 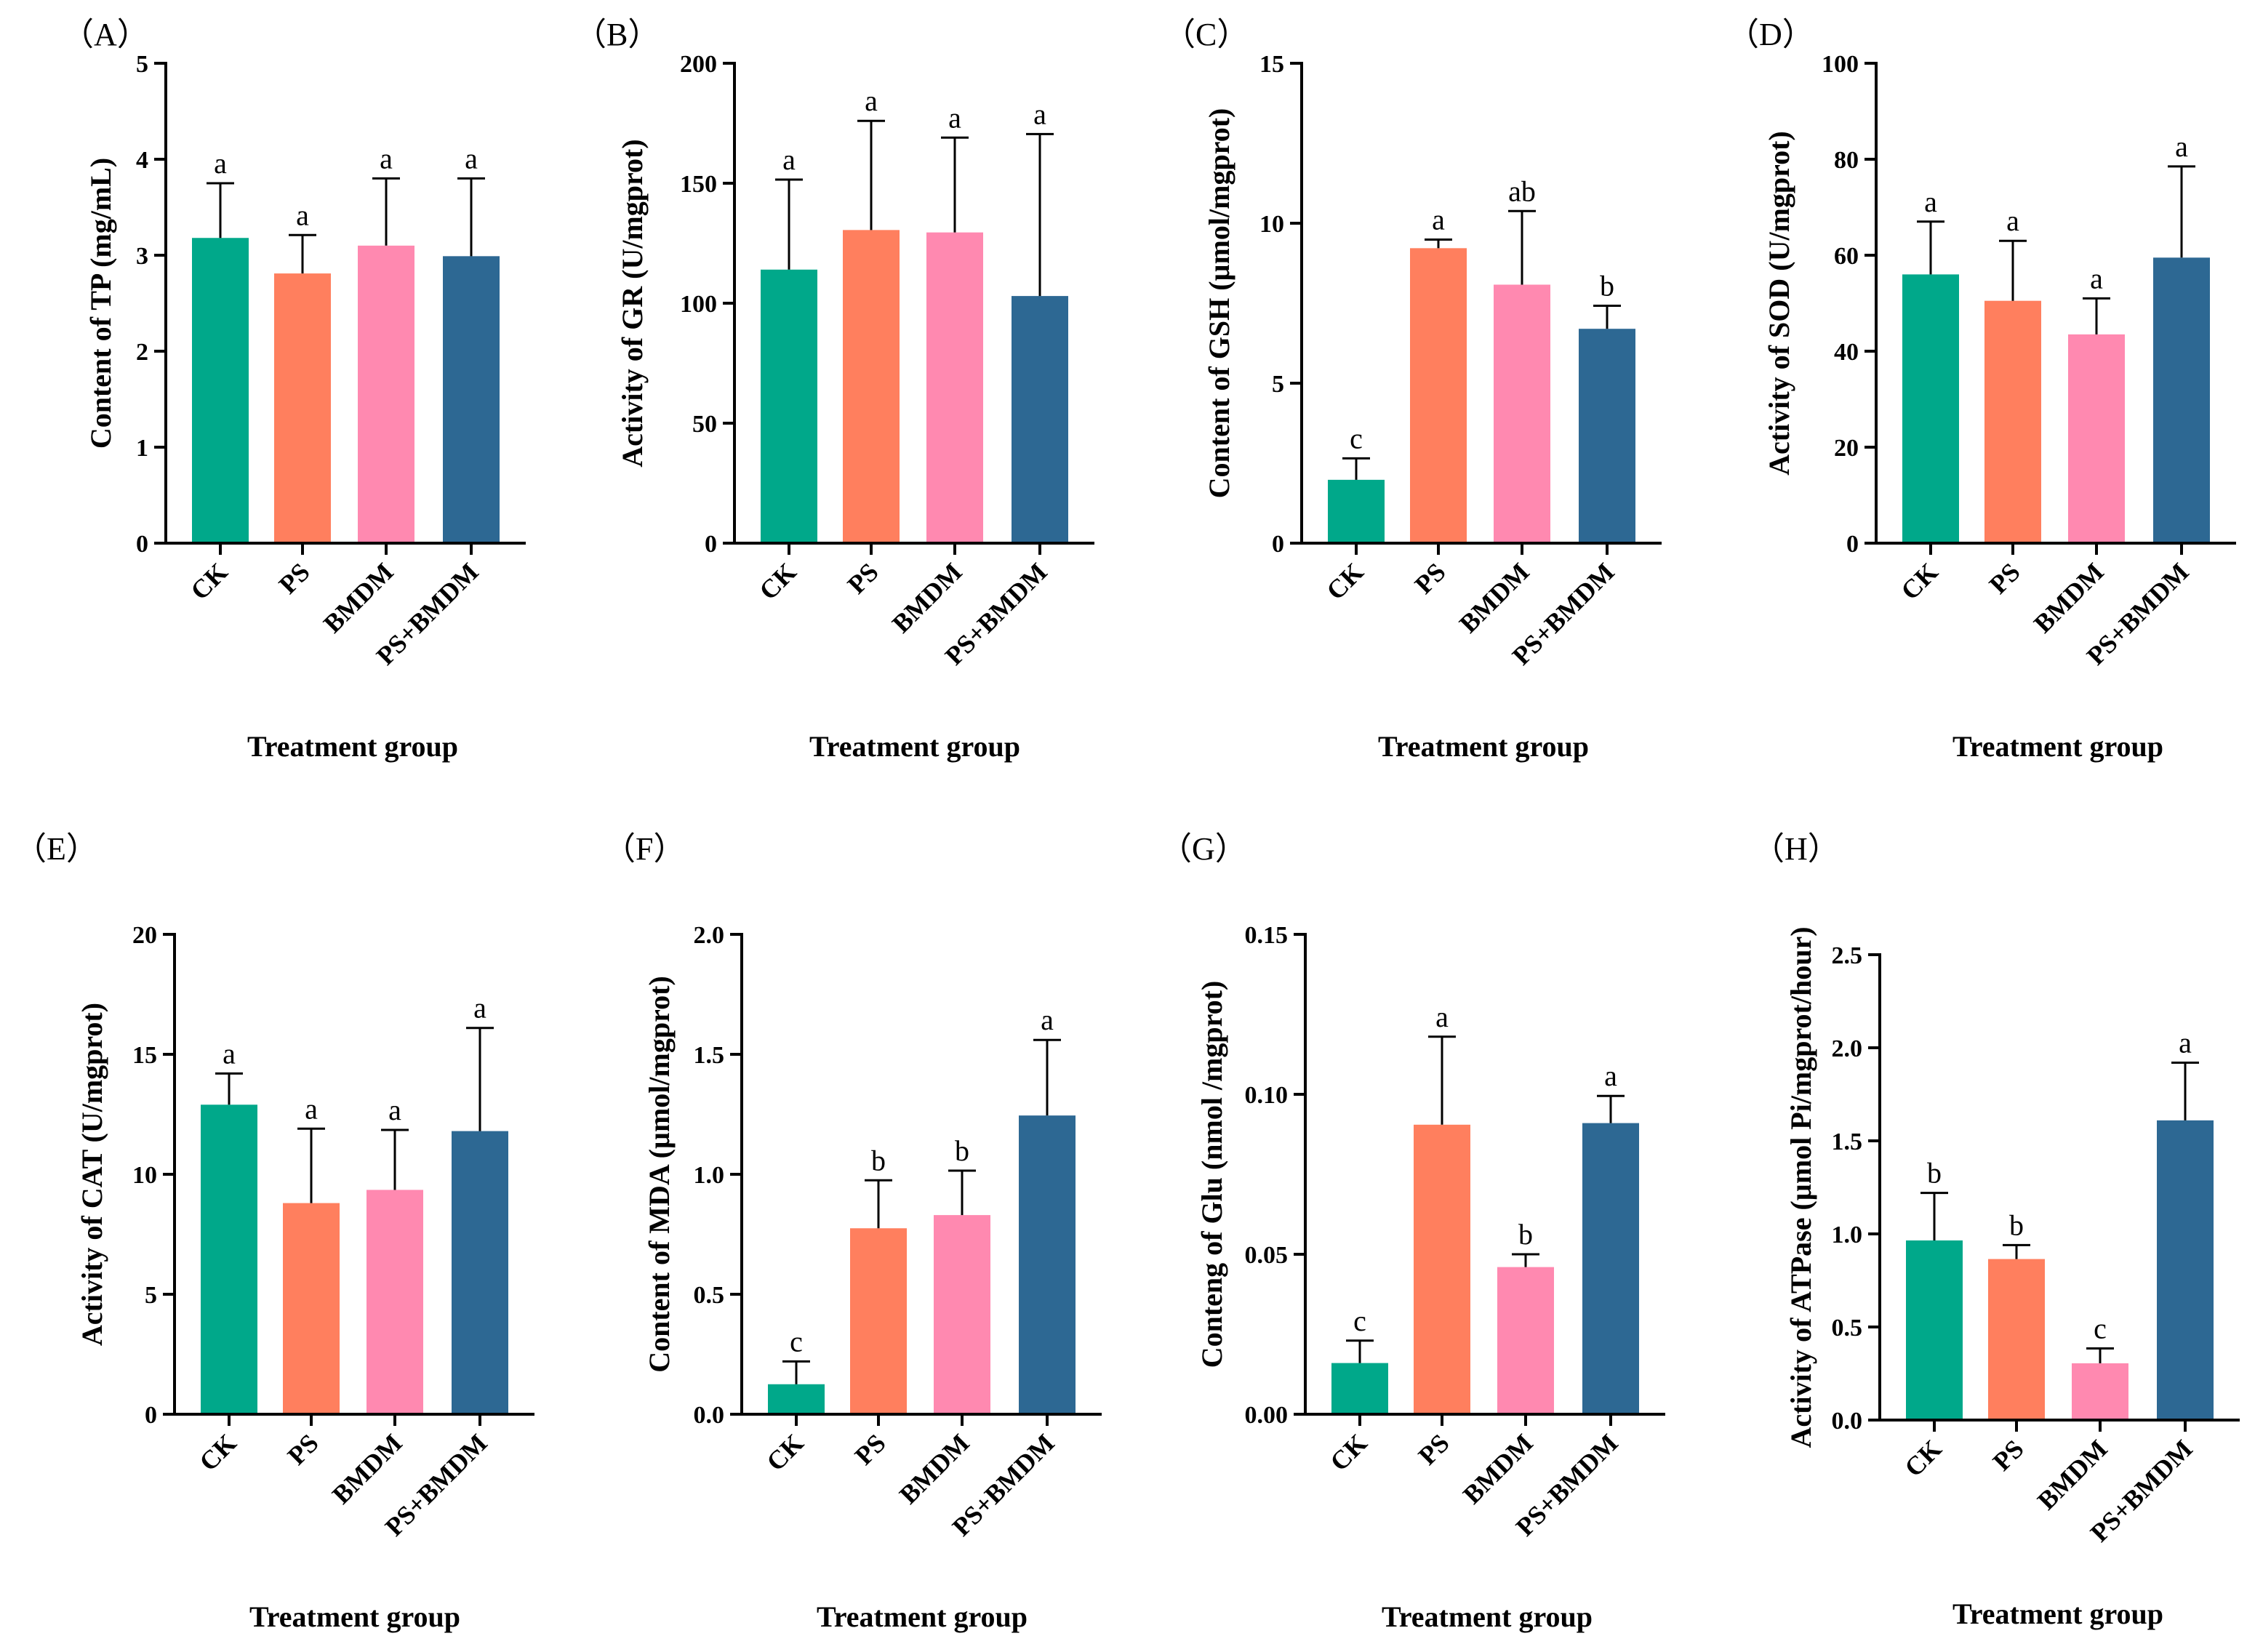 I want to click on y-axis-title: Activity of GR (U/mgprot), so click(x=632, y=303).